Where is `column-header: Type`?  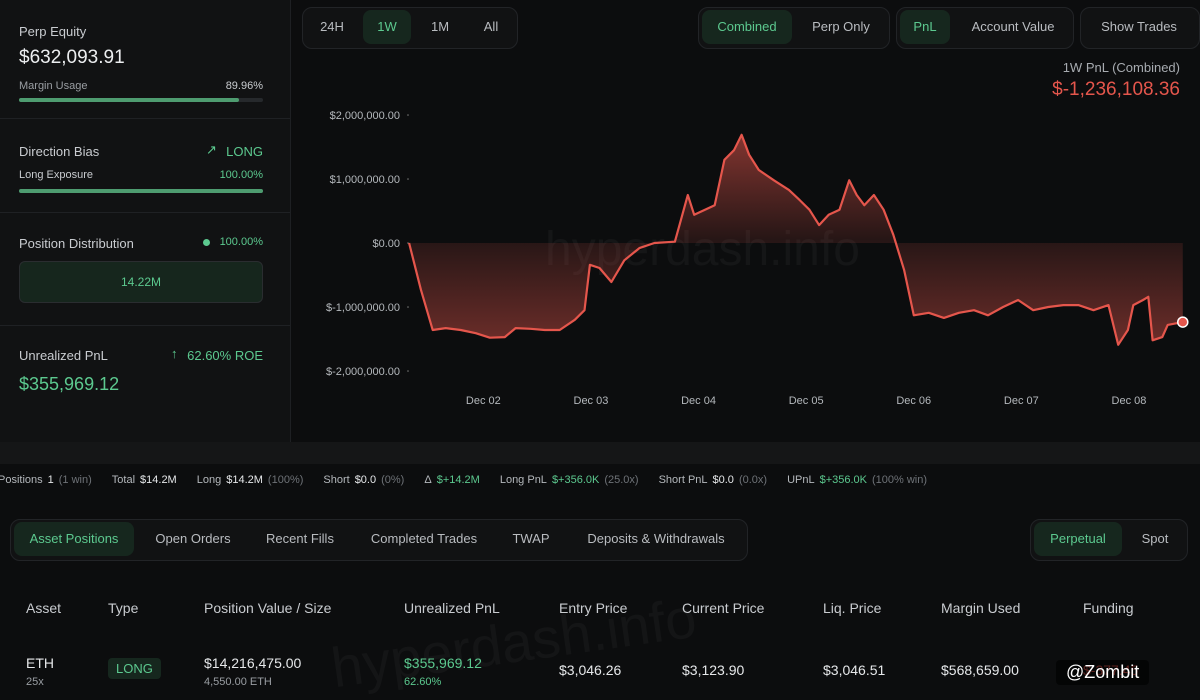 column-header: Type is located at coordinates (123, 608).